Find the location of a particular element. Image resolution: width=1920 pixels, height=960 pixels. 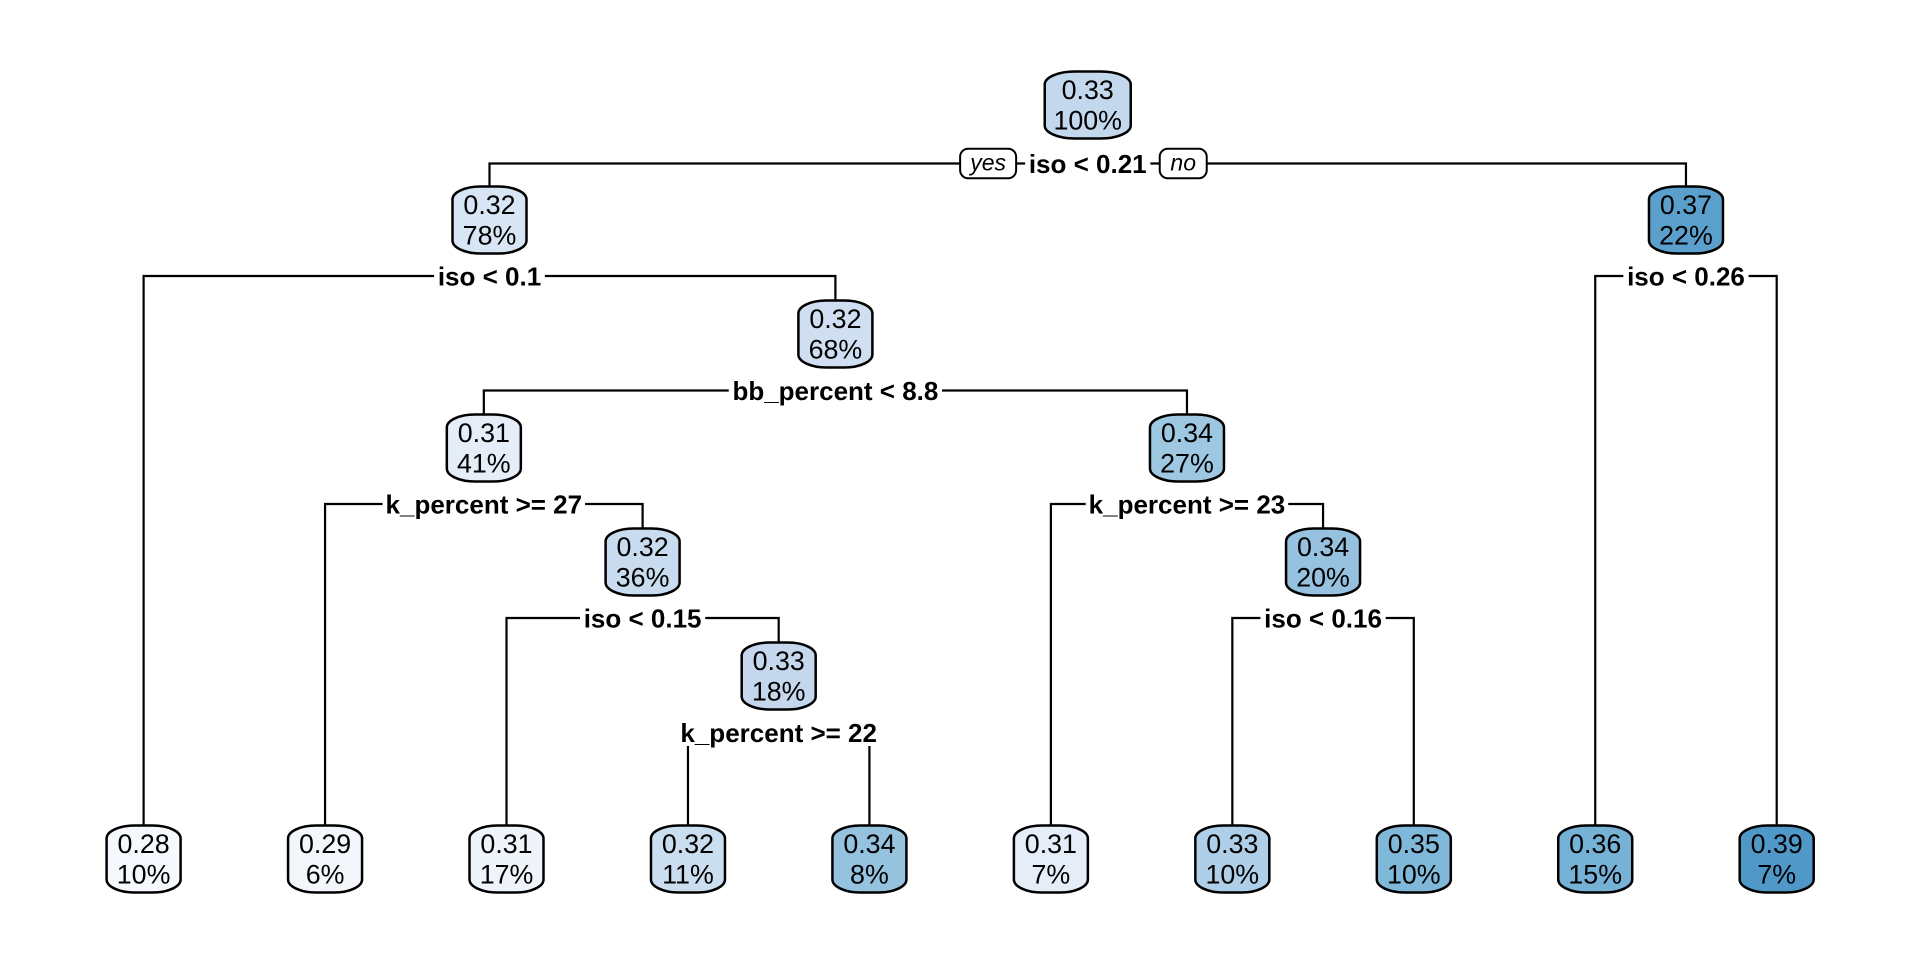

svg-text: 0.39 is located at coordinates (1777, 844).